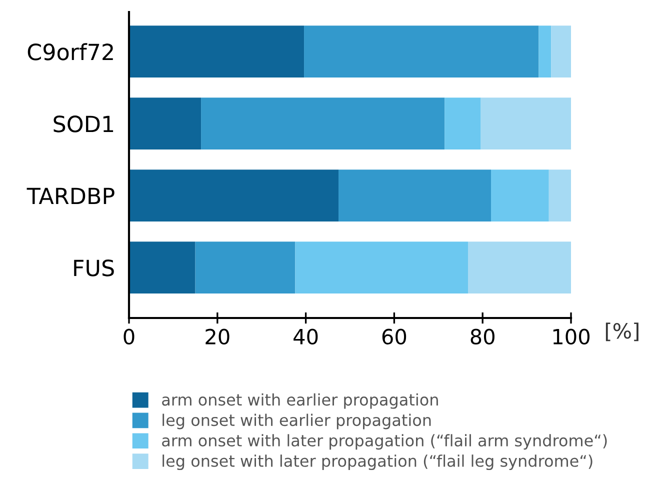 Image resolution: width=664 pixels, height=486 pixels. Describe the element at coordinates (218, 336) in the screenshot. I see `x-tick-label: 20` at that location.